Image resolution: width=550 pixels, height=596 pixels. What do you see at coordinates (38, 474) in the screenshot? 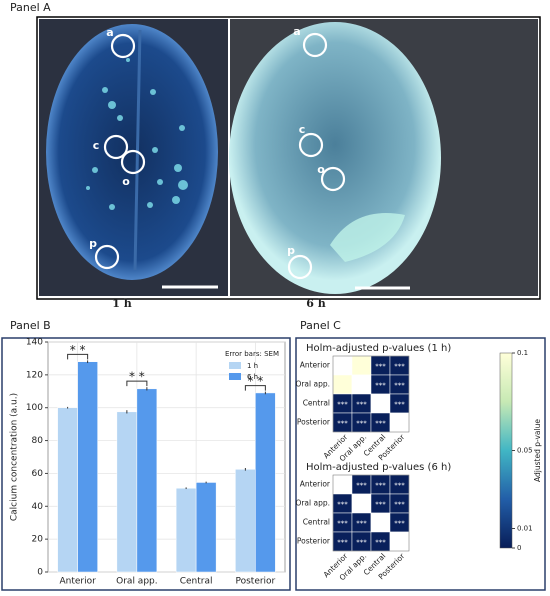
I see `y-tick-label: 60` at bounding box center [38, 474].